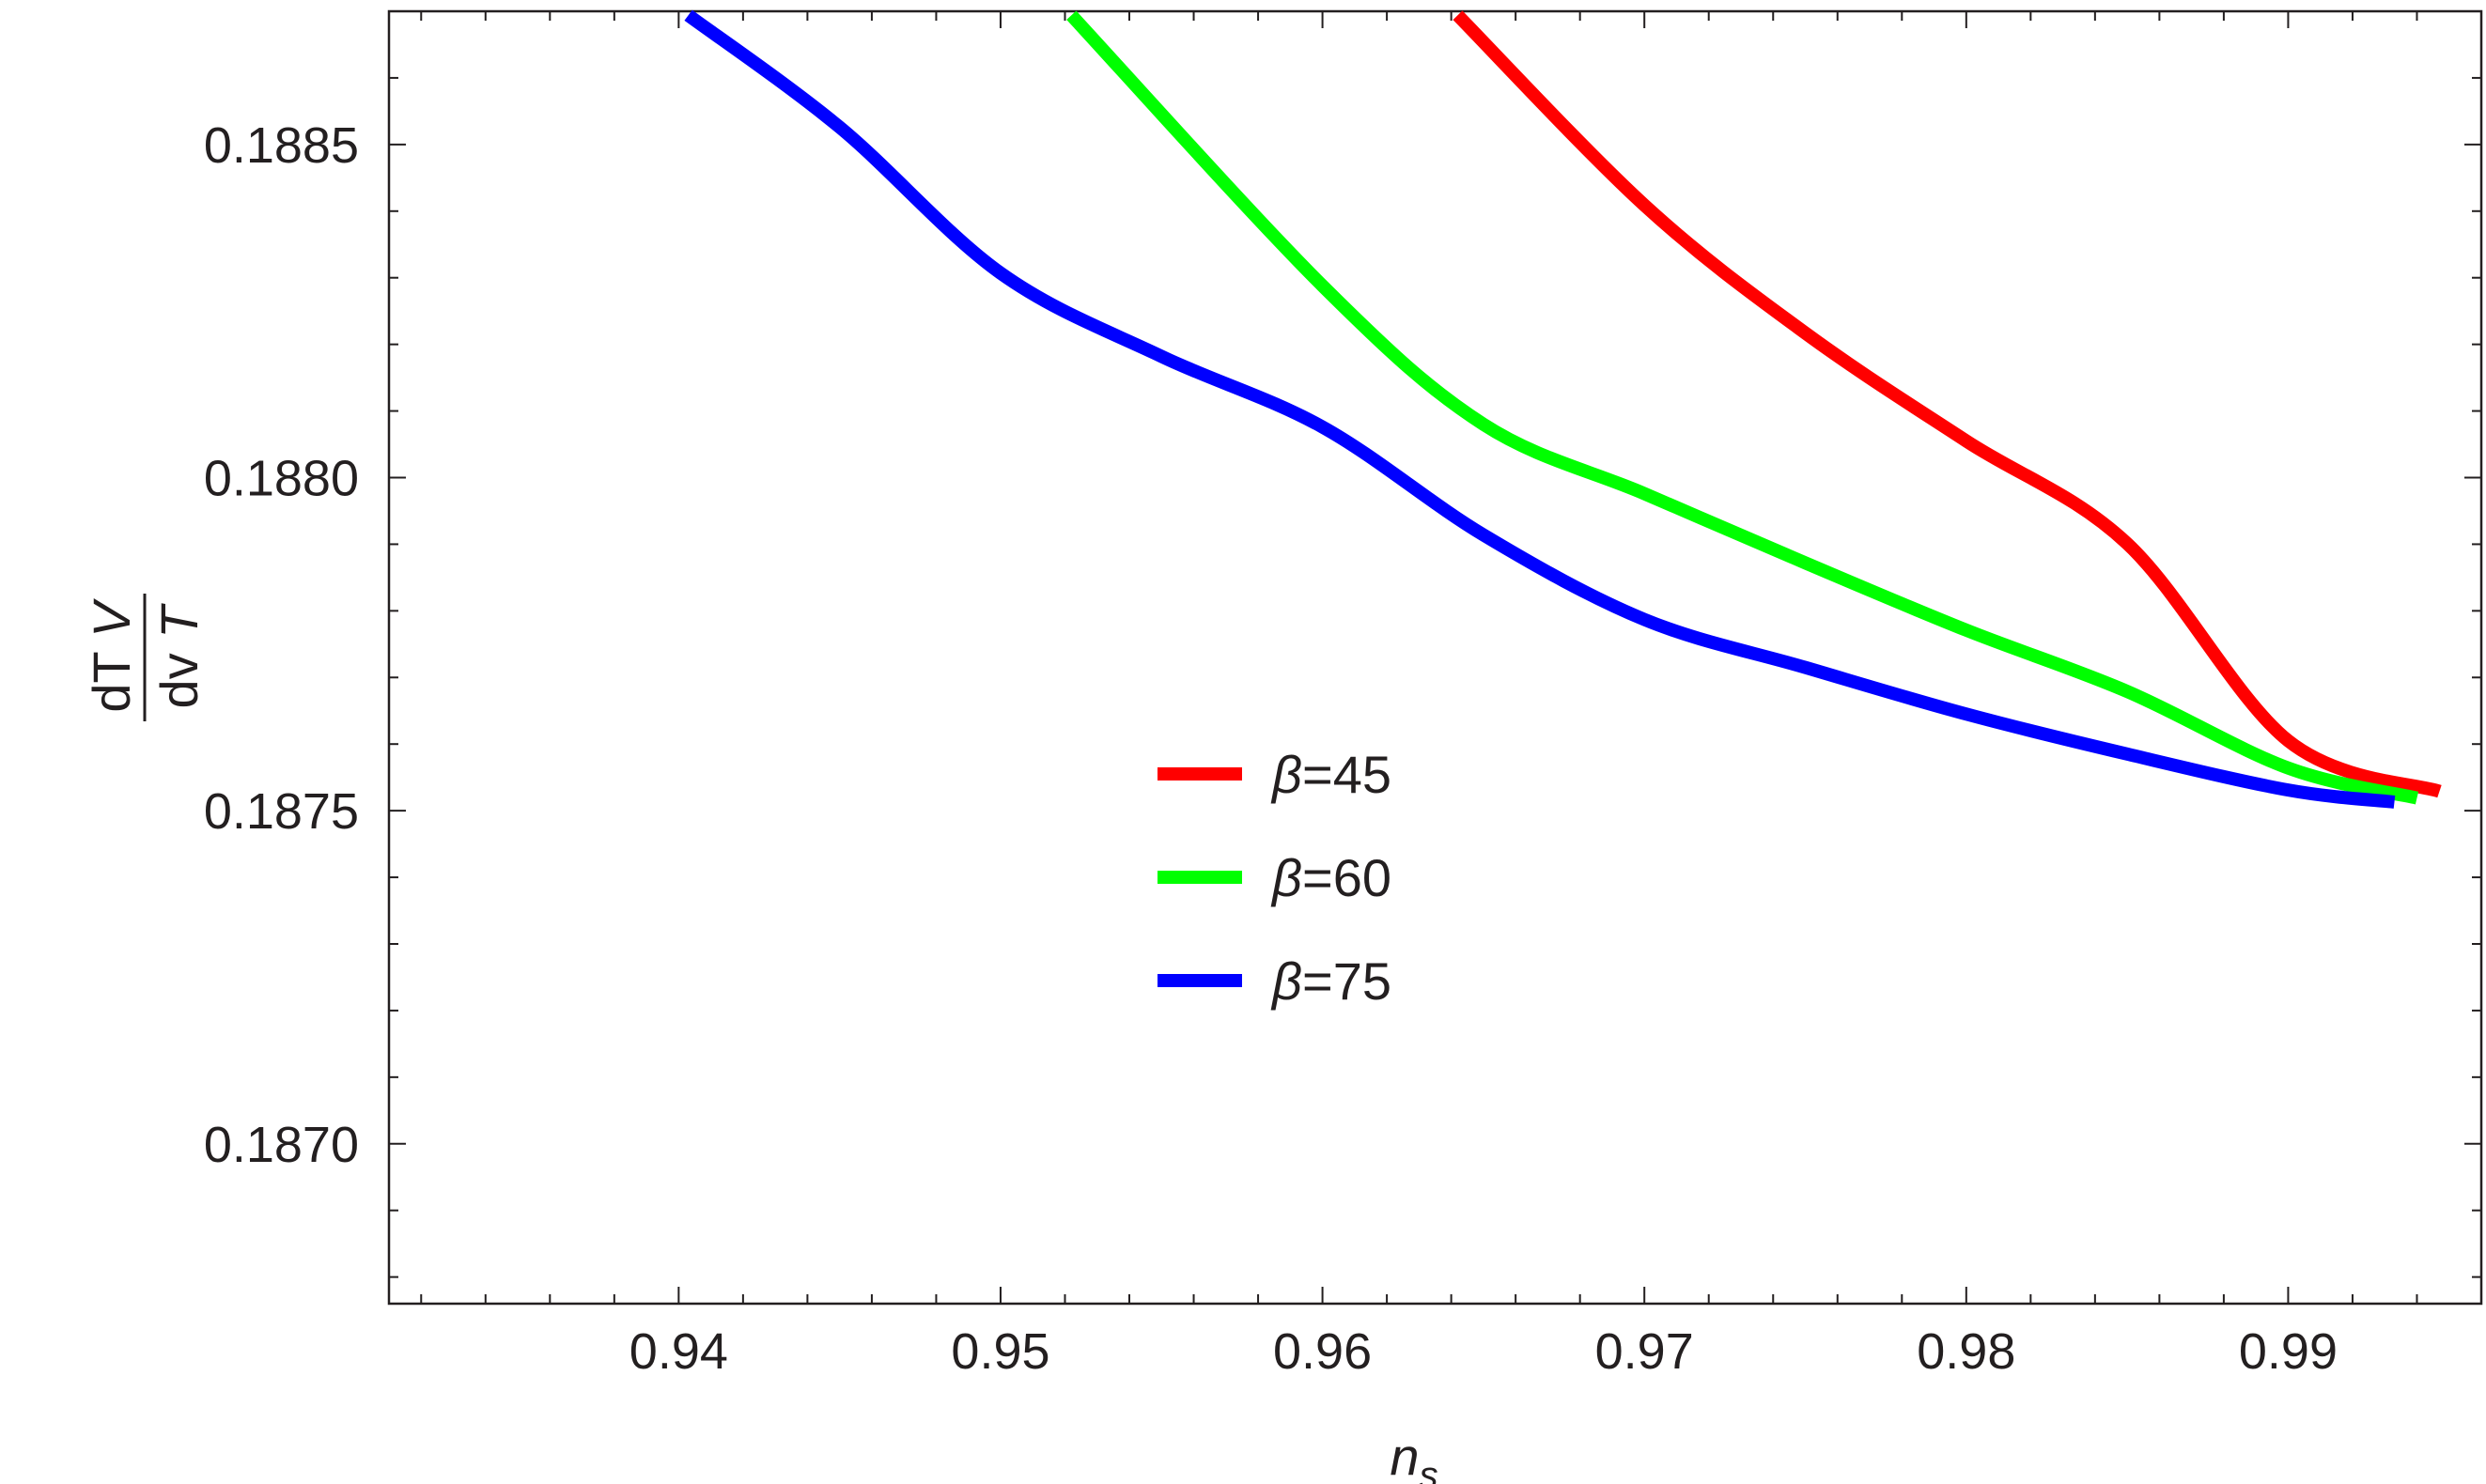  What do you see at coordinates (282, 1145) in the screenshot?
I see `y-tick-label: 0.1870` at bounding box center [282, 1145].